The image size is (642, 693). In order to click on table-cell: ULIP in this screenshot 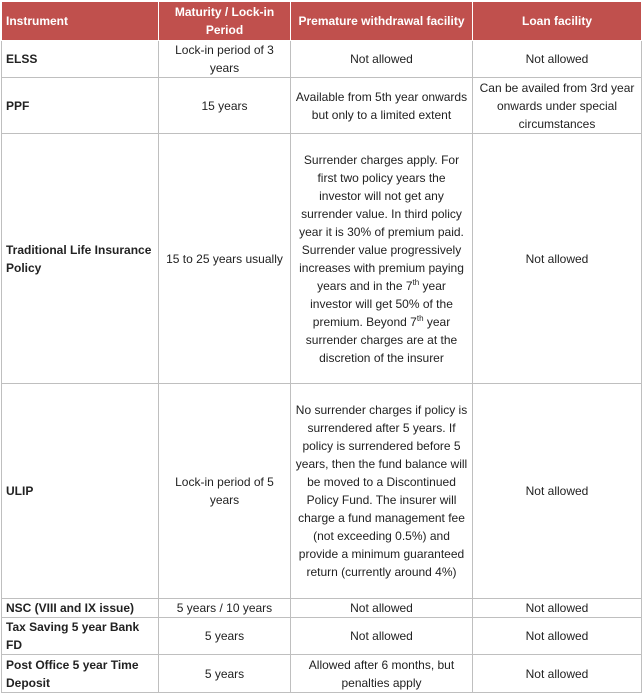, I will do `click(80, 491)`.